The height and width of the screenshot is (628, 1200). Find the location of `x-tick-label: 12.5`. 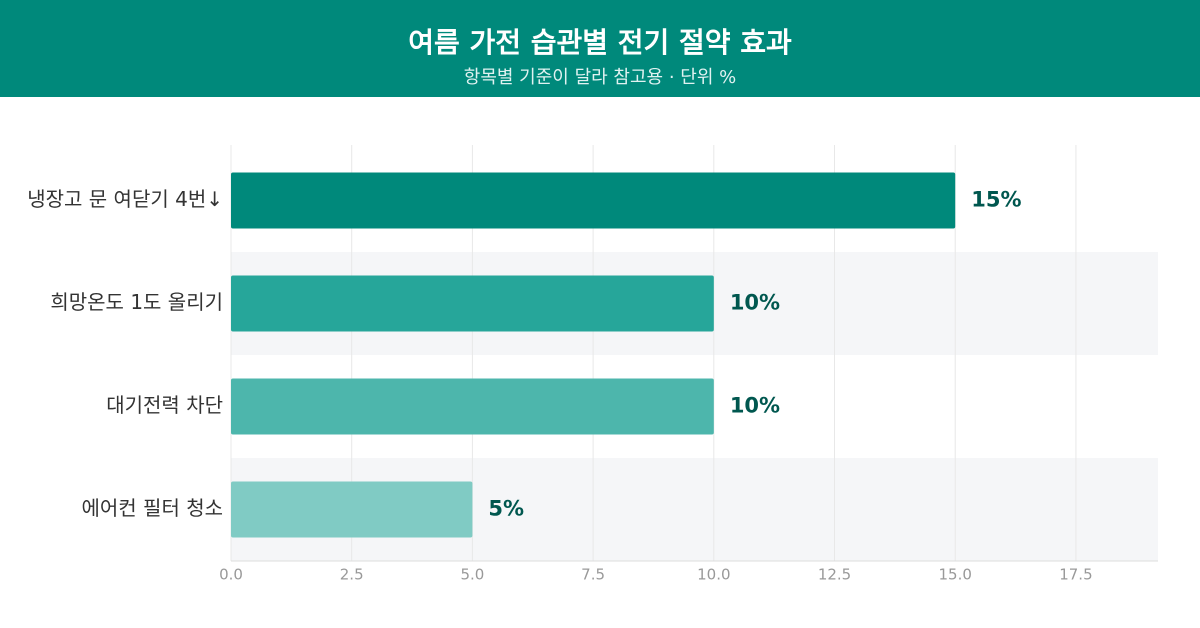

x-tick-label: 12.5 is located at coordinates (834, 575).